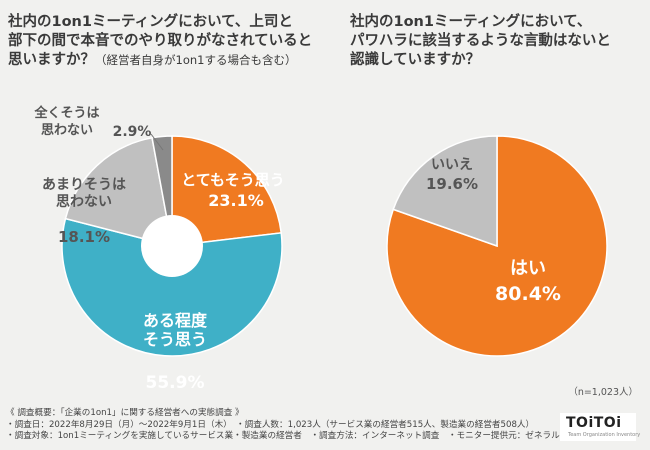 The image size is (650, 450). Describe the element at coordinates (84, 185) in the screenshot. I see `pie1-slice-3-label-line1: あまりそうは` at that location.